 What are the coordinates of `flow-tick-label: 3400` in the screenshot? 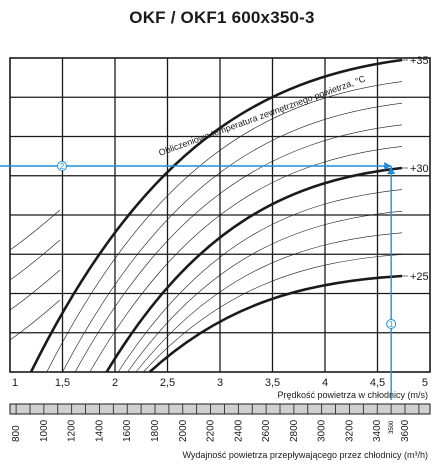 It's located at (377, 430).